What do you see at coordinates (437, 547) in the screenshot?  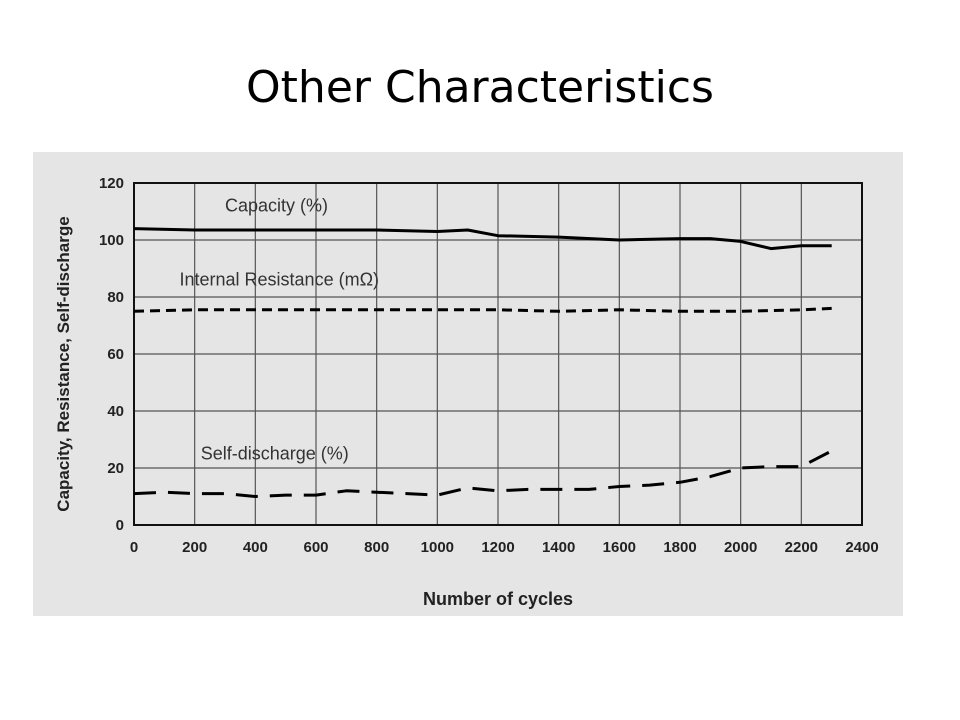 I see `x-tick-label: 1000` at bounding box center [437, 547].